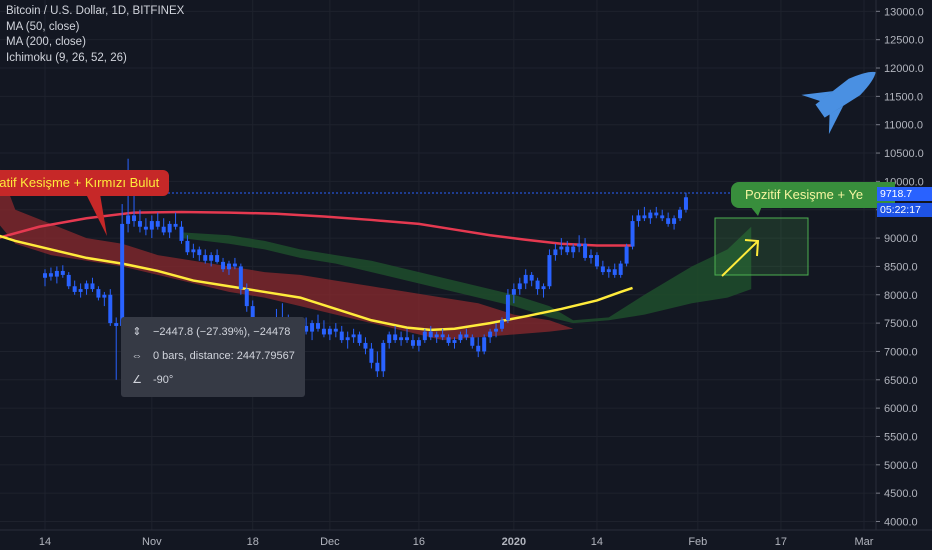  I want to click on negative-cross-callout: gatif Kesişme + Kırmızı Bulut, so click(85, 183).